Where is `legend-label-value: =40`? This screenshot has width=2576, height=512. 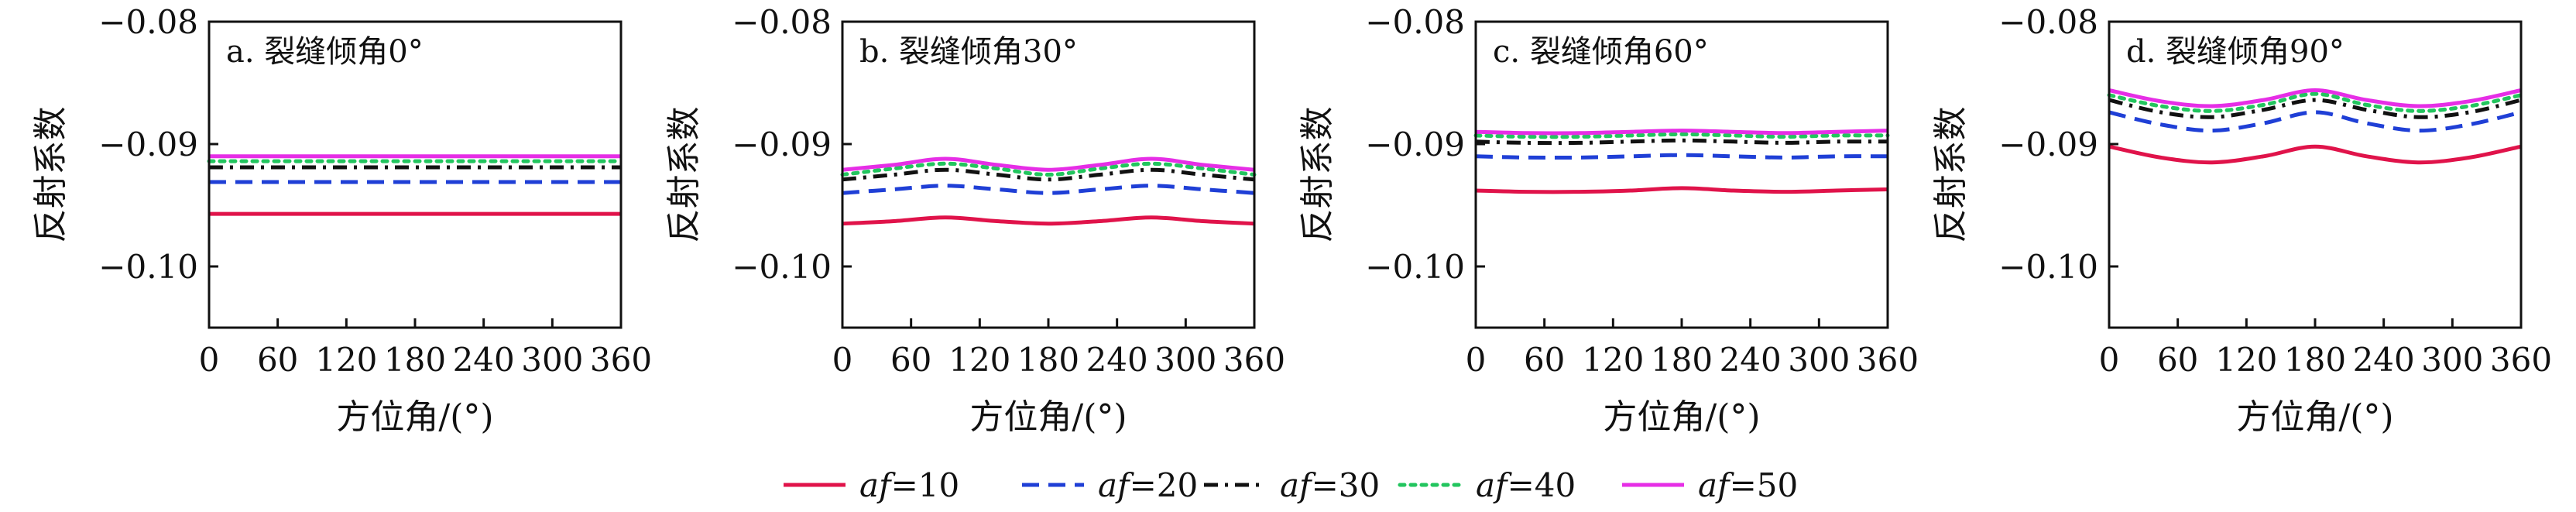 legend-label-value: =40 is located at coordinates (1542, 485).